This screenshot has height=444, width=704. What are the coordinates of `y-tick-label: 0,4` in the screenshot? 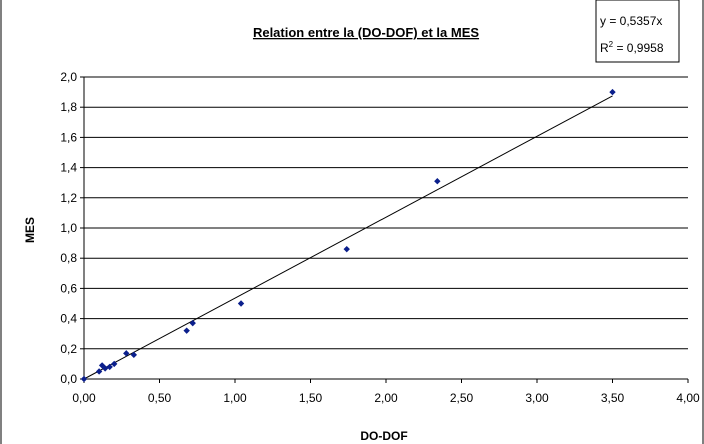 It's located at (68, 319).